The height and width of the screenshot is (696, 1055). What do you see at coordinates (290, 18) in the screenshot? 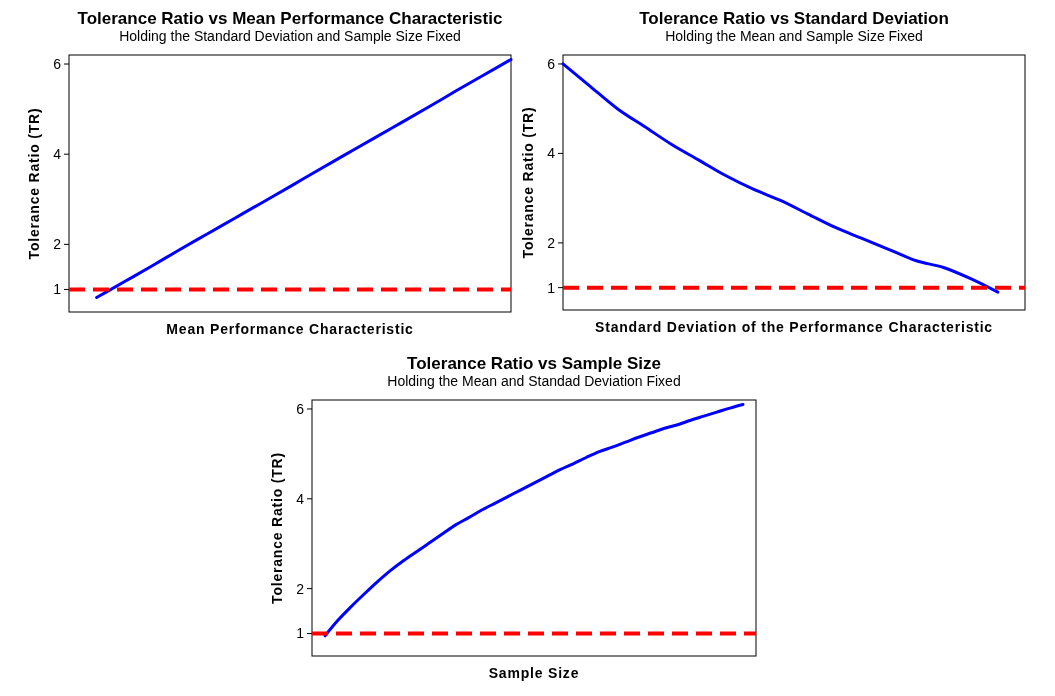
I see `chart-title: Tolerance Ratio vs Mean Performance Characteristic` at bounding box center [290, 18].